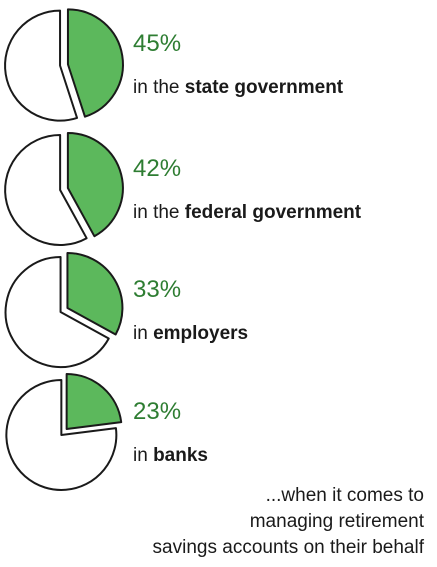  Describe the element at coordinates (247, 189) in the screenshot. I see `row-federal: 42% in the federal government` at that location.